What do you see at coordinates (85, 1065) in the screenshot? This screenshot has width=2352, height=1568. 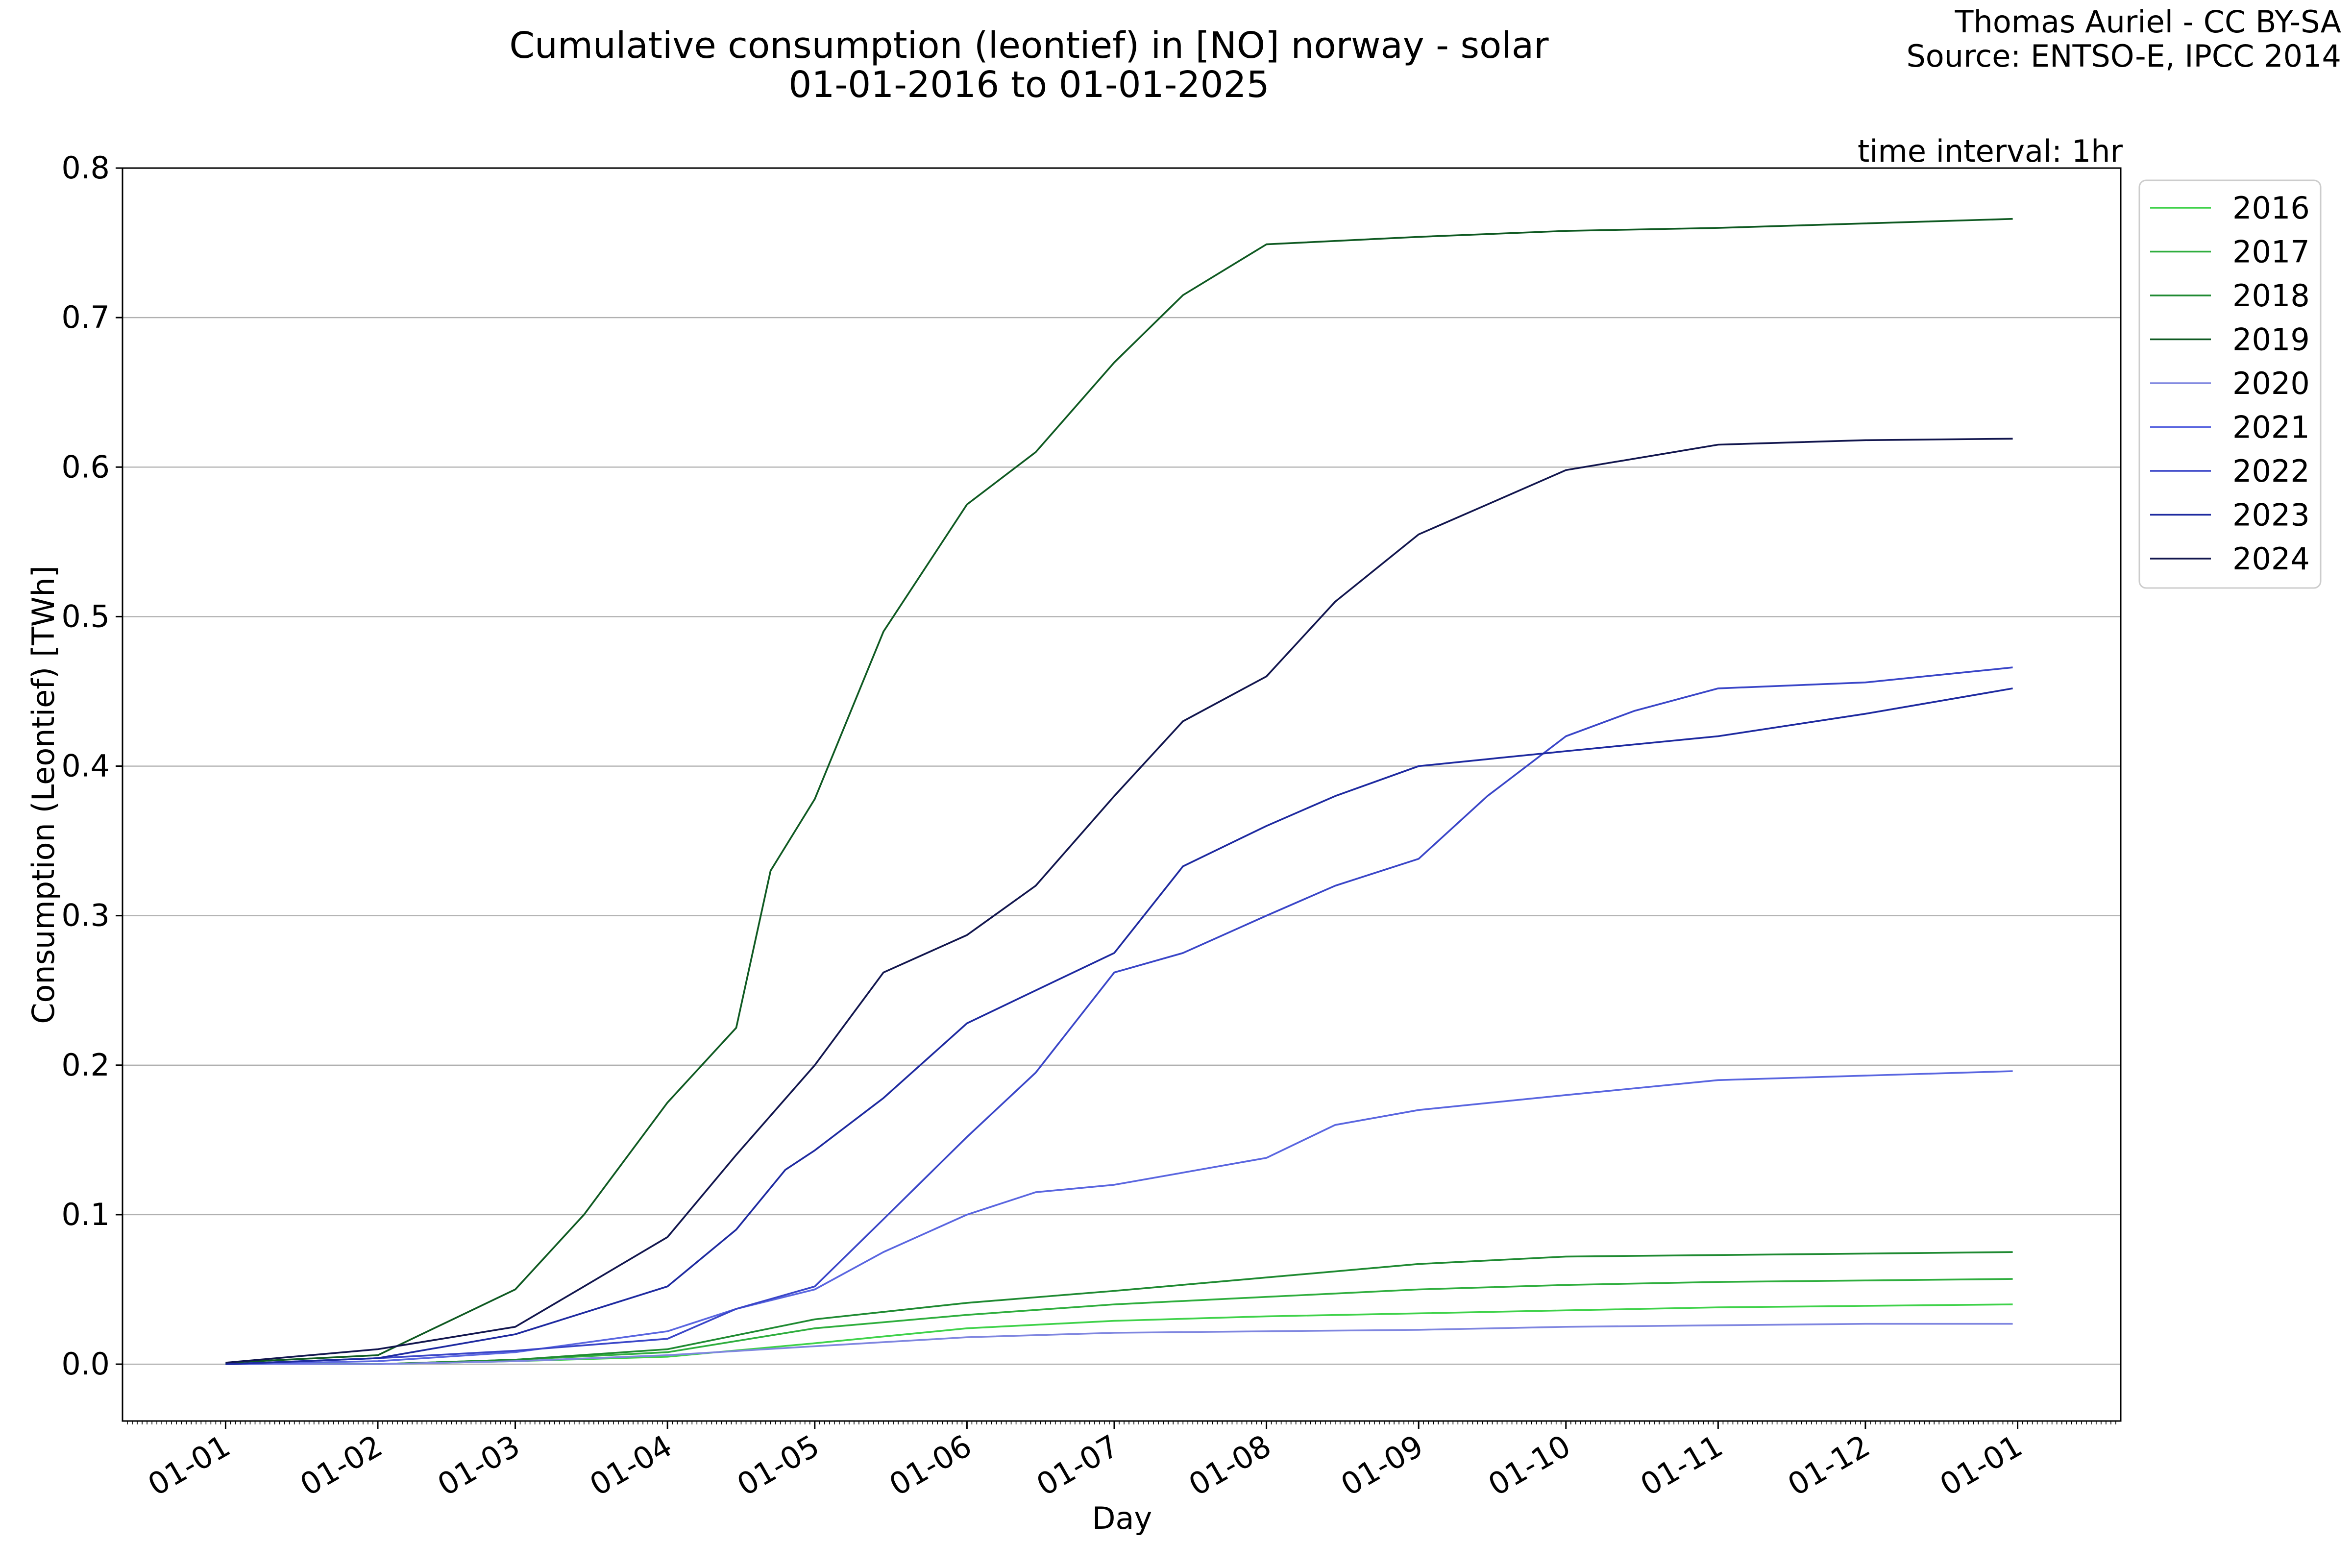 I see `y-tick-label: 0.2` at bounding box center [85, 1065].